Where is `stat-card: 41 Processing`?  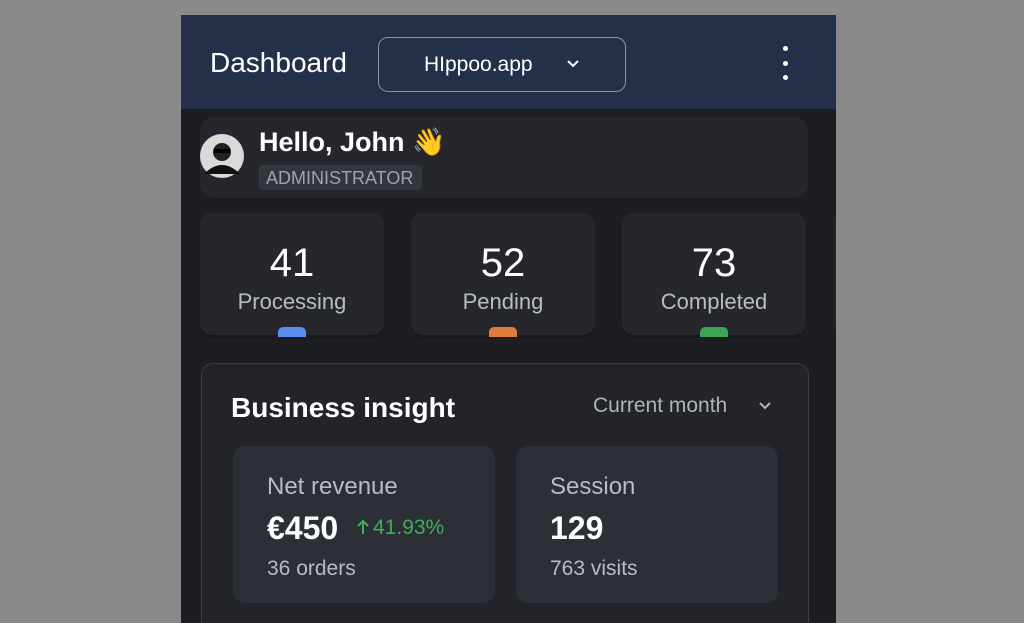 stat-card: 41 Processing is located at coordinates (292, 275).